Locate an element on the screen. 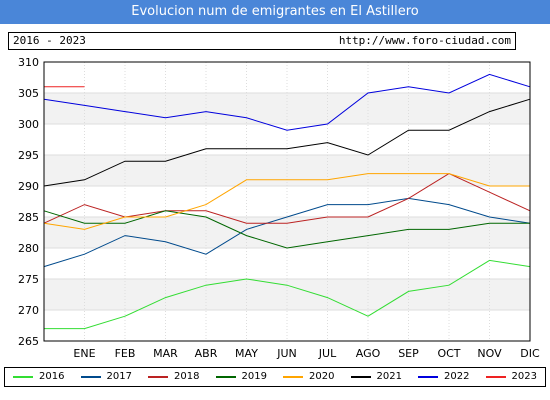 The image size is (550, 400). x-axis-ticks: ENE FEB MAR ABR MAY JUN JUL AGO SEP OCT NOV DIC is located at coordinates (306, 353).